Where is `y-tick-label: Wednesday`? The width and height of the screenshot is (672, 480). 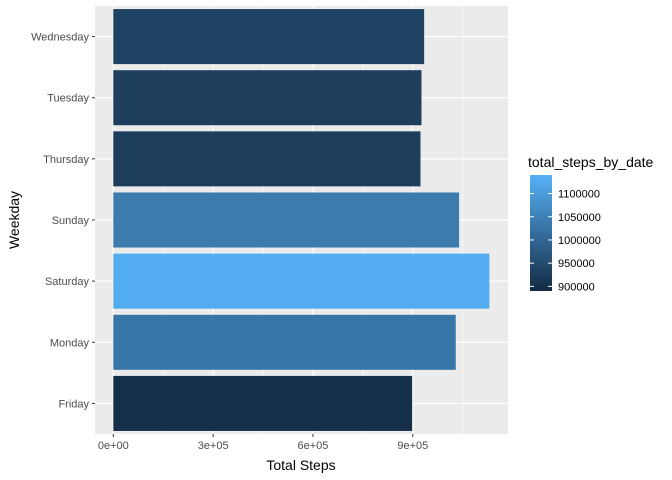 y-tick-label: Wednesday is located at coordinates (60, 38).